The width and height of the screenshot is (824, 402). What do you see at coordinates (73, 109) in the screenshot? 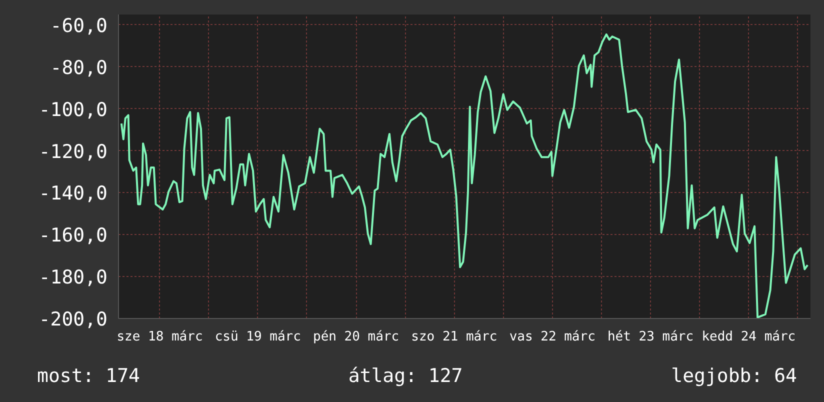
I see `y-tick-label: -100,0` at bounding box center [73, 109].